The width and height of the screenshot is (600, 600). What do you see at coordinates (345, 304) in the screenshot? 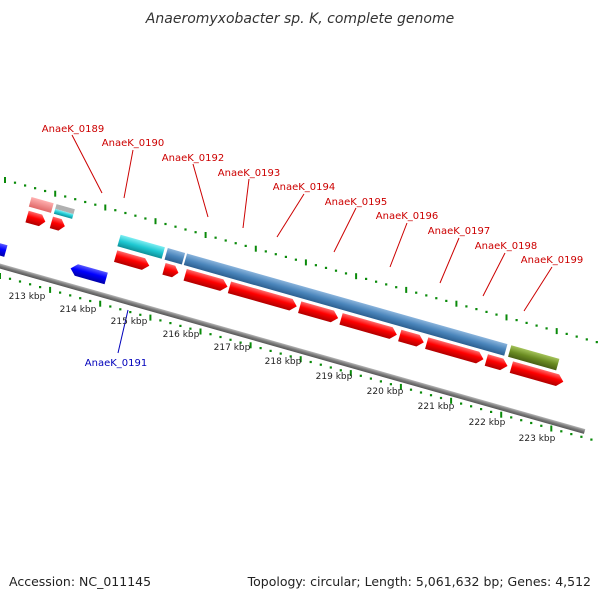
I see `cog-box-span` at bounding box center [345, 304].